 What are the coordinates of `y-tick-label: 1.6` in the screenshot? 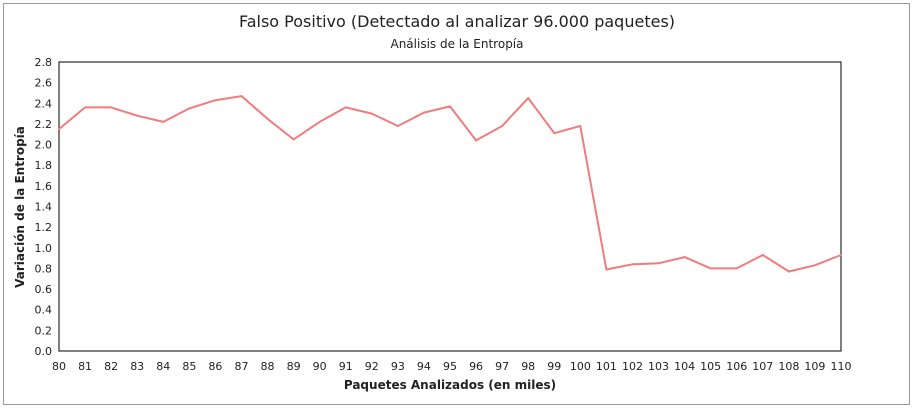 It's located at (44, 186).